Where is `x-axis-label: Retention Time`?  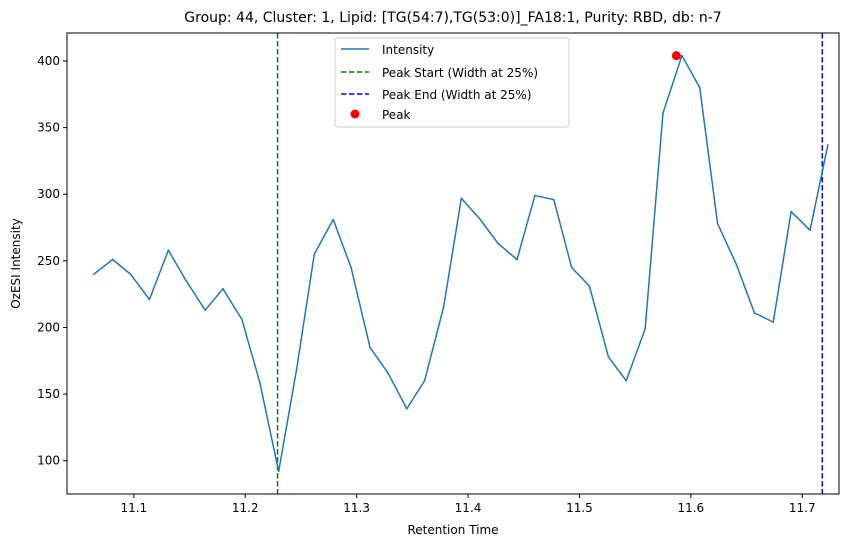 x-axis-label: Retention Time is located at coordinates (452, 530).